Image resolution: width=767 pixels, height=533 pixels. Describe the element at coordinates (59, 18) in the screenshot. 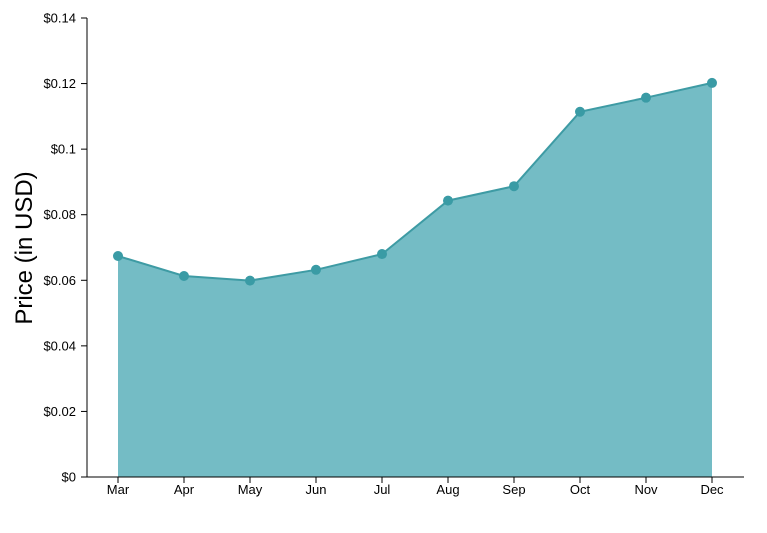

I see `y-tick-label: $0.14` at that location.